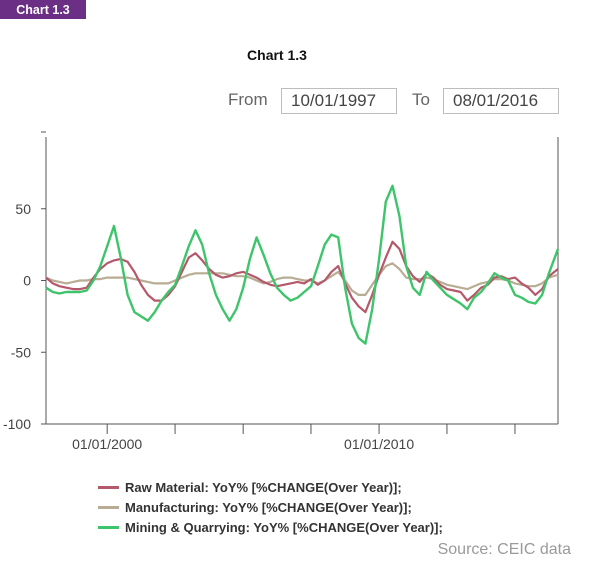 This screenshot has height=572, width=594. I want to click on from-date-input: 10/01/1997, so click(339, 101).